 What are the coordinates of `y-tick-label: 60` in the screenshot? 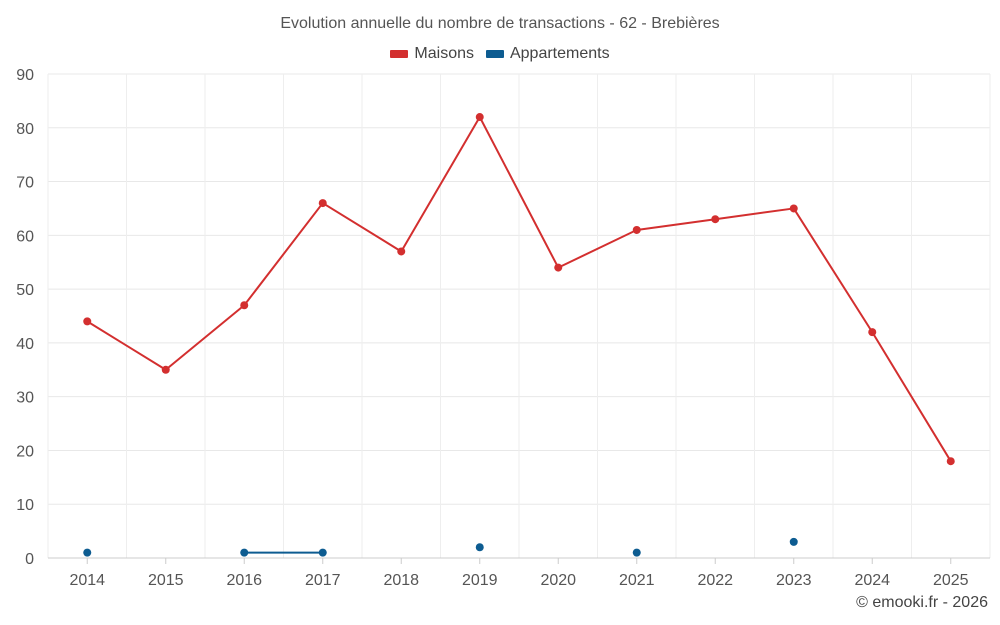 It's located at (25, 236).